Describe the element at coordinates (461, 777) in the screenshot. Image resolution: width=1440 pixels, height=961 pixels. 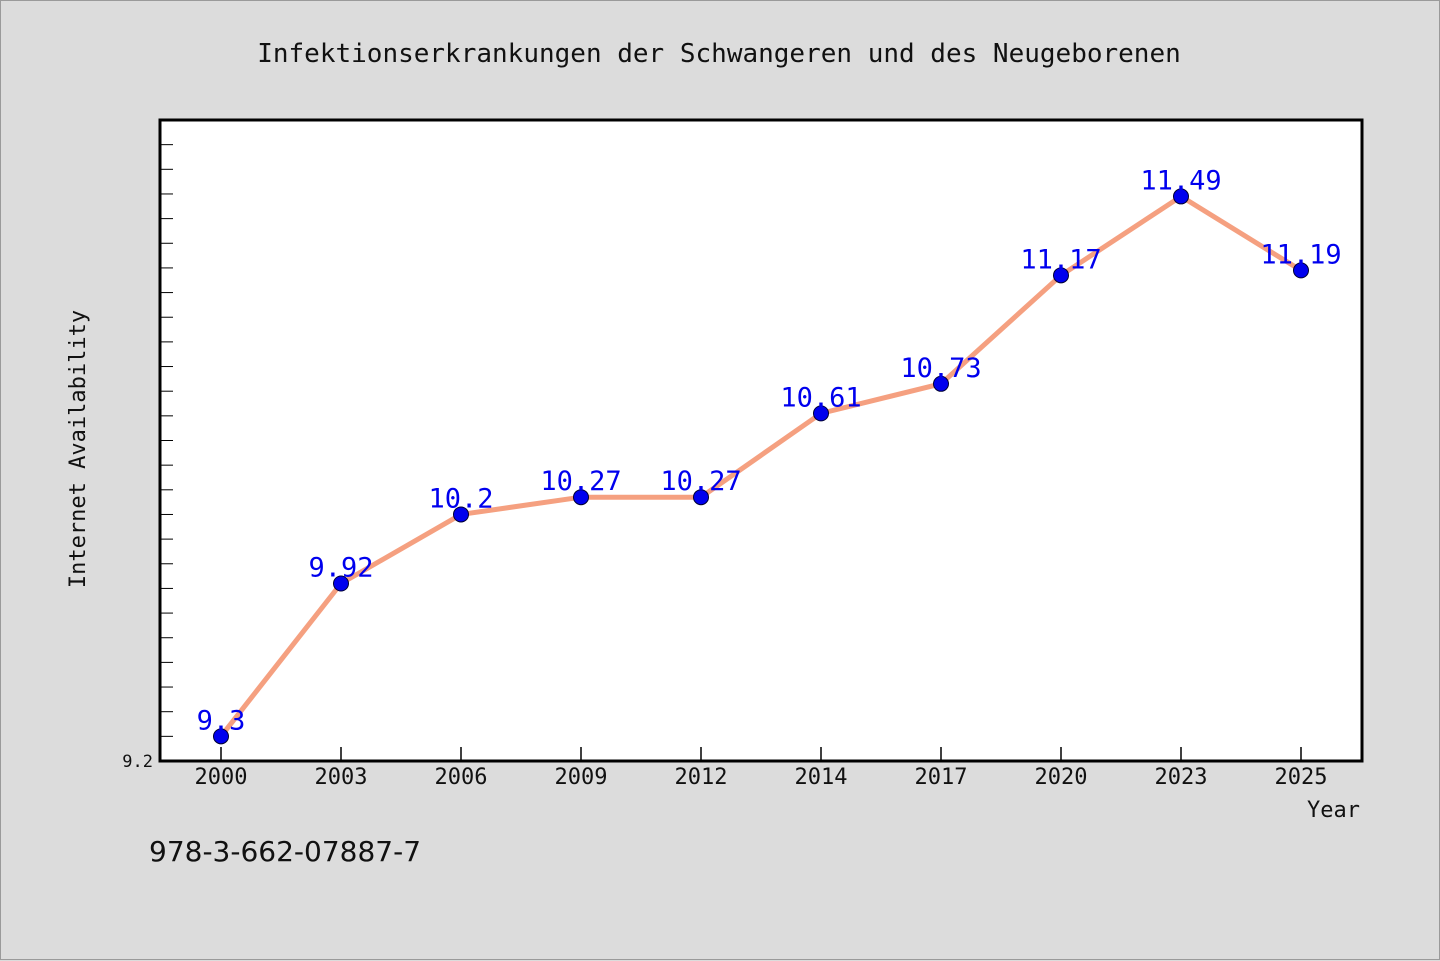
I see `x-tick-label: 2006` at that location.